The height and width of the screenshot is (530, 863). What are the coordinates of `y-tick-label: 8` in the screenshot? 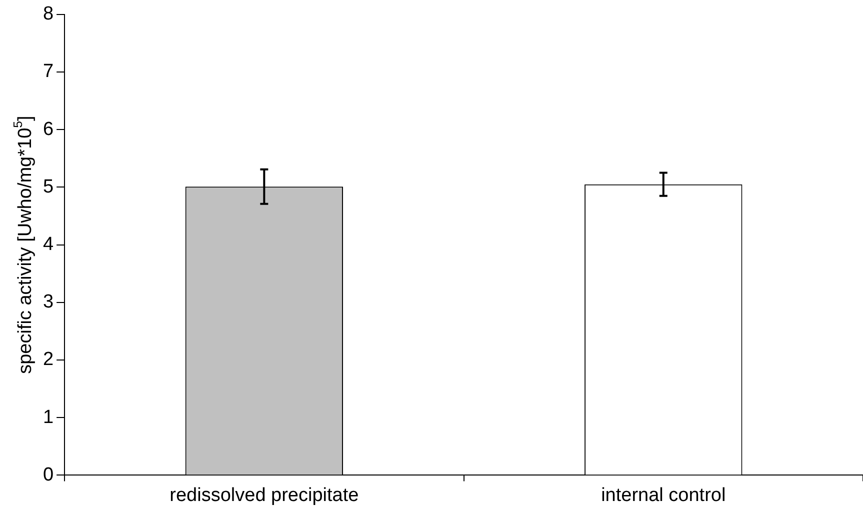 It's located at (48, 14).